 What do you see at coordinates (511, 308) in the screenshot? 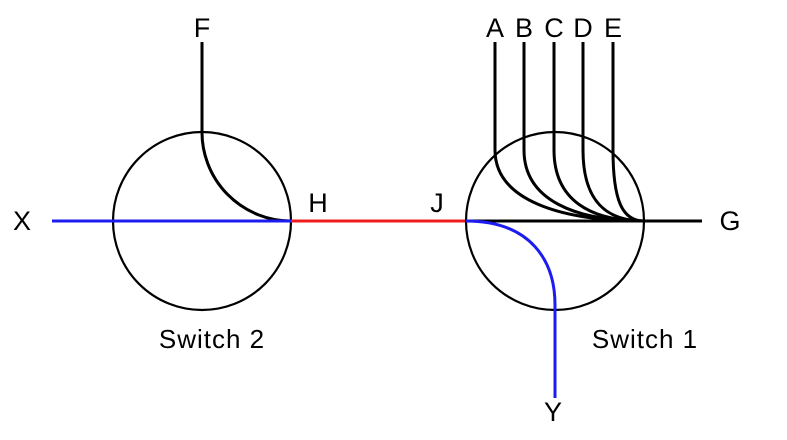
I see `switch-1-path-j-to-y` at bounding box center [511, 308].